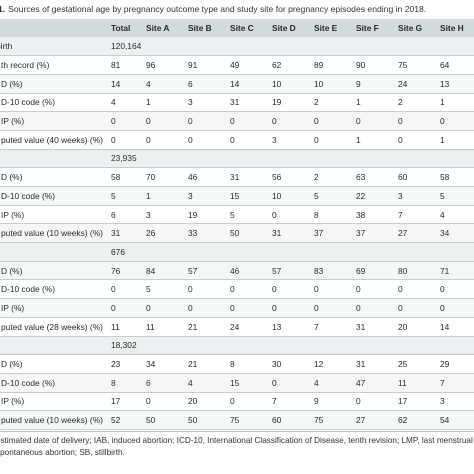 The height and width of the screenshot is (474, 474). What do you see at coordinates (237, 401) in the screenshot?
I see `table-row: IP (%) 17 0 20 0 7 9 0 17 3` at bounding box center [237, 401].